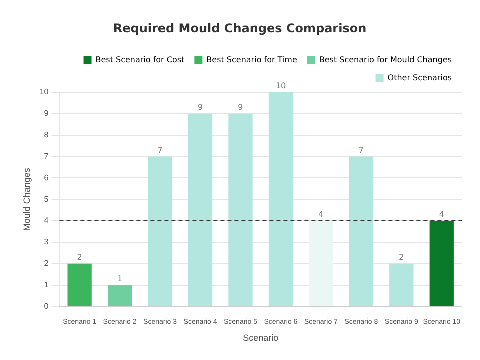 The width and height of the screenshot is (480, 360). I want to click on y-tick-label: 0, so click(47, 307).